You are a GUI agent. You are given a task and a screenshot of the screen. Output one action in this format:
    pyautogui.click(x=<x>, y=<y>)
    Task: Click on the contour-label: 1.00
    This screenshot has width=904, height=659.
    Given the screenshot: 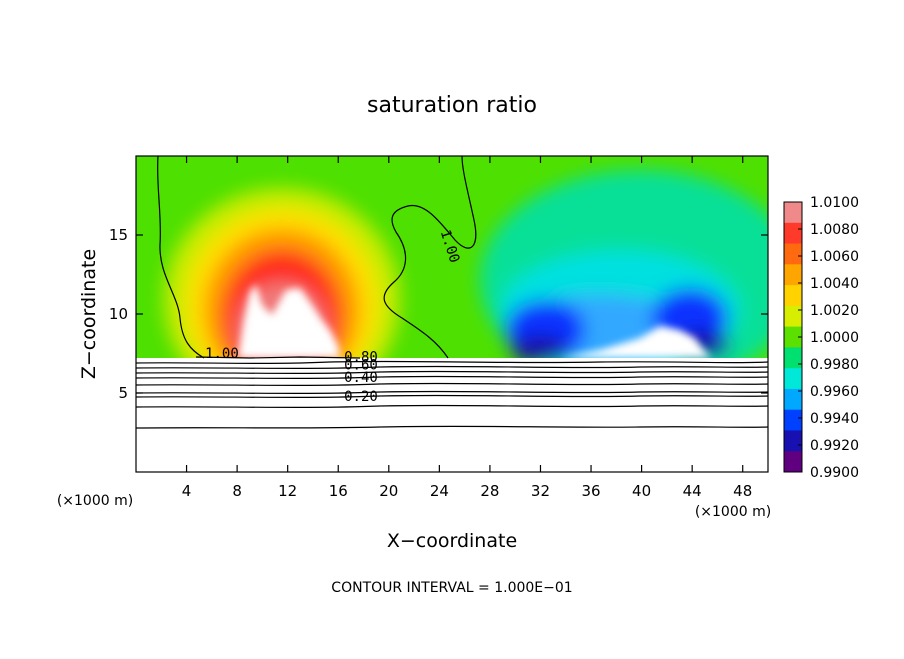 What is the action you would take?
    pyautogui.click(x=222, y=354)
    